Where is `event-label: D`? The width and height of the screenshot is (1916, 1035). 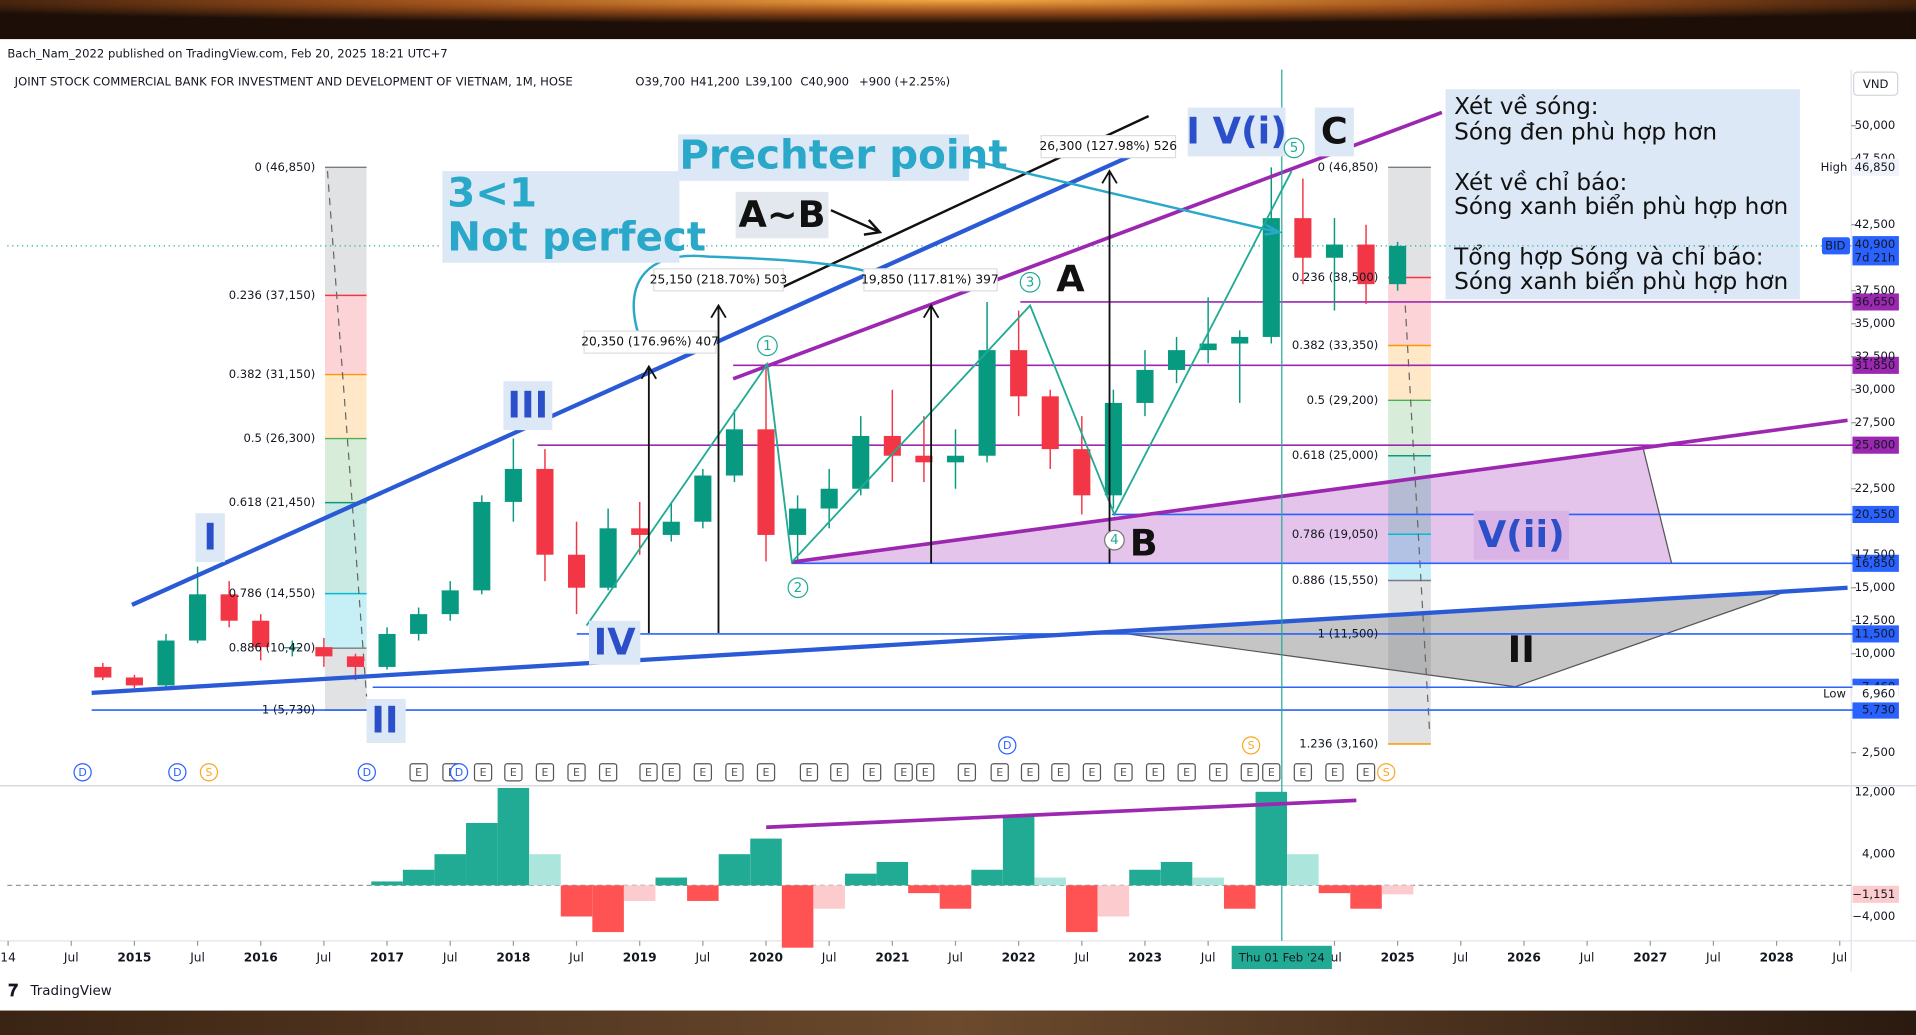 event-label: D is located at coordinates (82, 772).